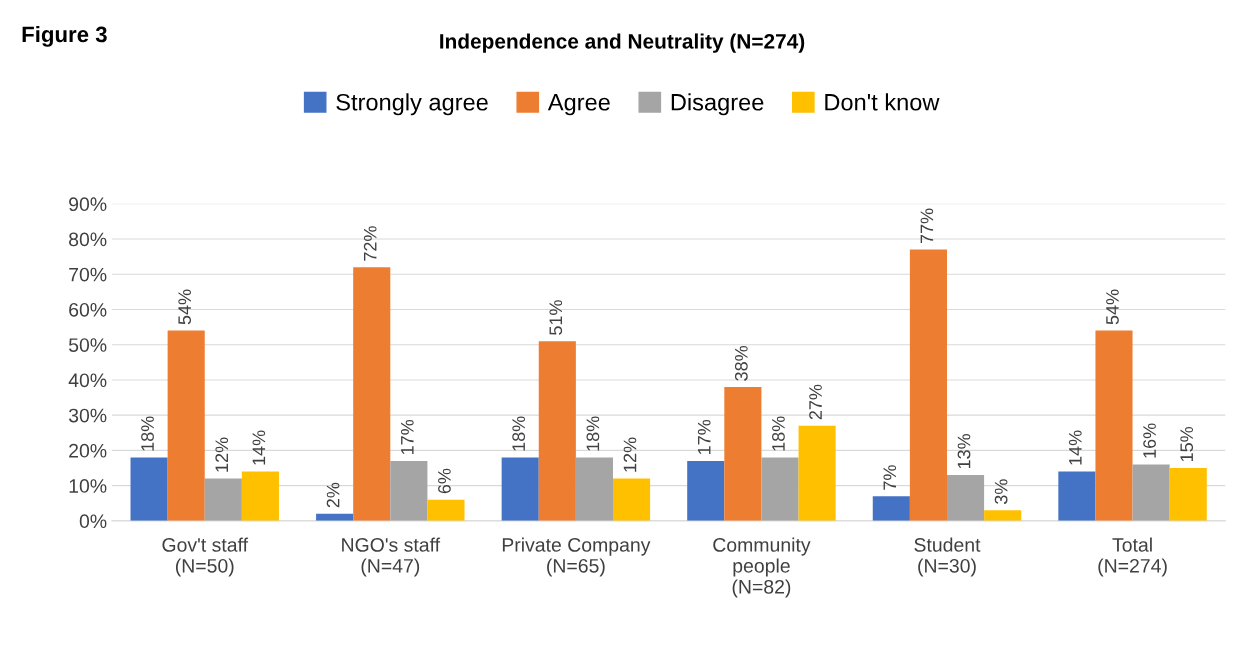  What do you see at coordinates (578, 105) in the screenshot?
I see `legend-label: Agree` at bounding box center [578, 105].